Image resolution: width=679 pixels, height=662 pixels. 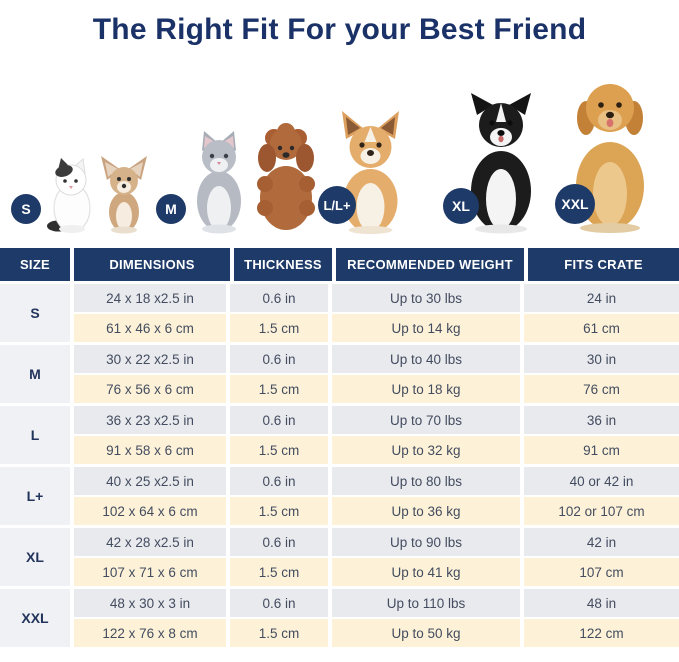 What do you see at coordinates (601, 572) in the screenshot?
I see `table-cell-col4: 107 cm` at bounding box center [601, 572].